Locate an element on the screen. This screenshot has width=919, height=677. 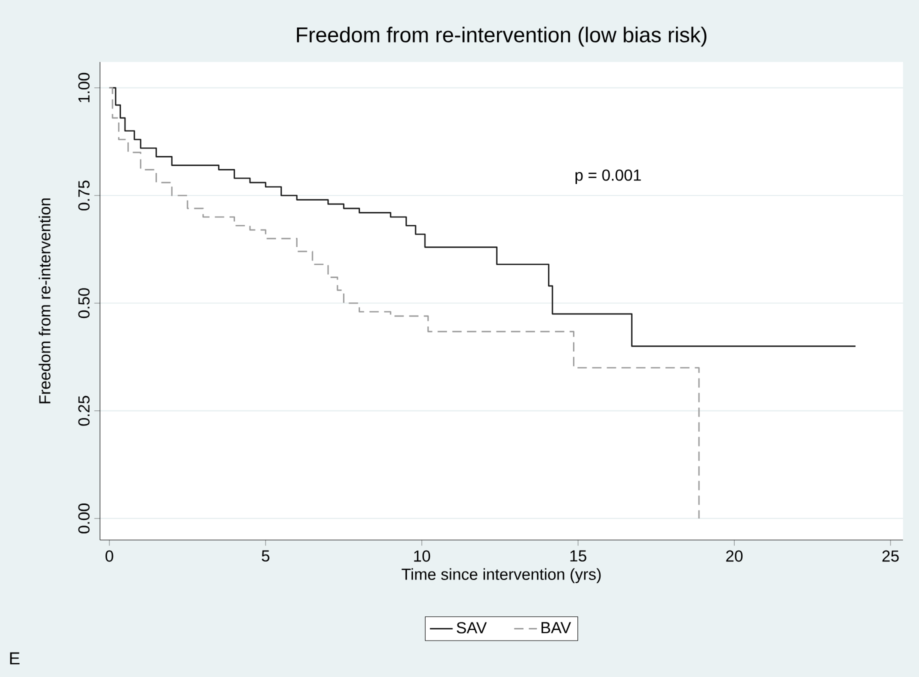
chart-title: Freedom from re-intervention (low bias risk) is located at coordinates (501, 36).